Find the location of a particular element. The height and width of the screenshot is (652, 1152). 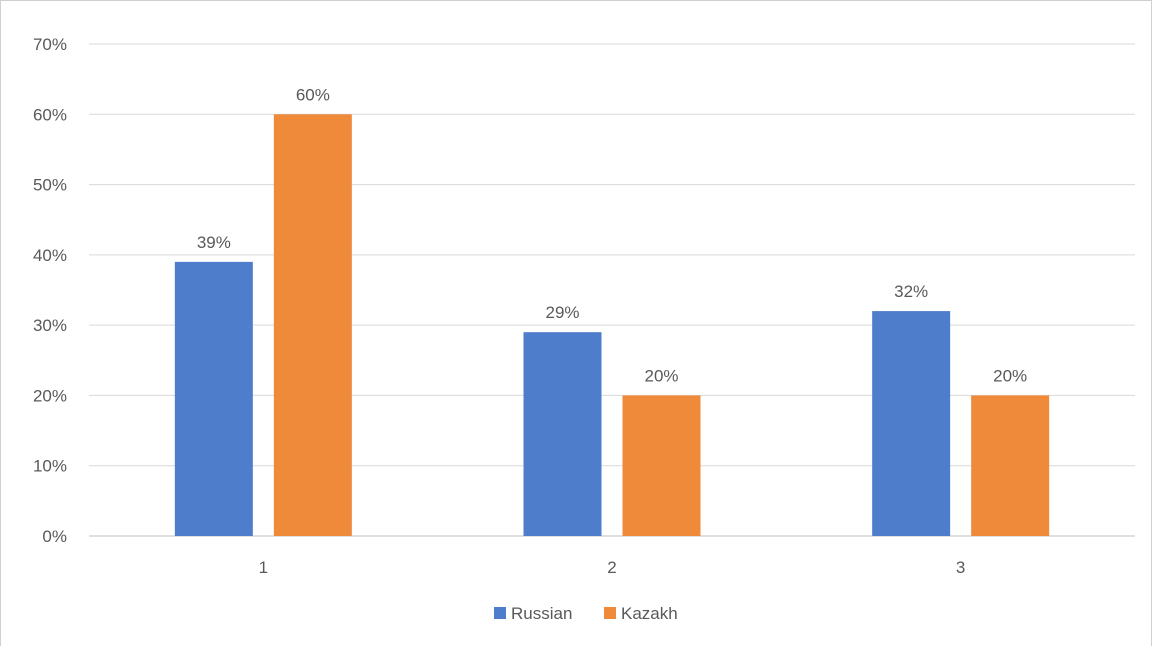

y-tick-label: 70% is located at coordinates (50, 44).